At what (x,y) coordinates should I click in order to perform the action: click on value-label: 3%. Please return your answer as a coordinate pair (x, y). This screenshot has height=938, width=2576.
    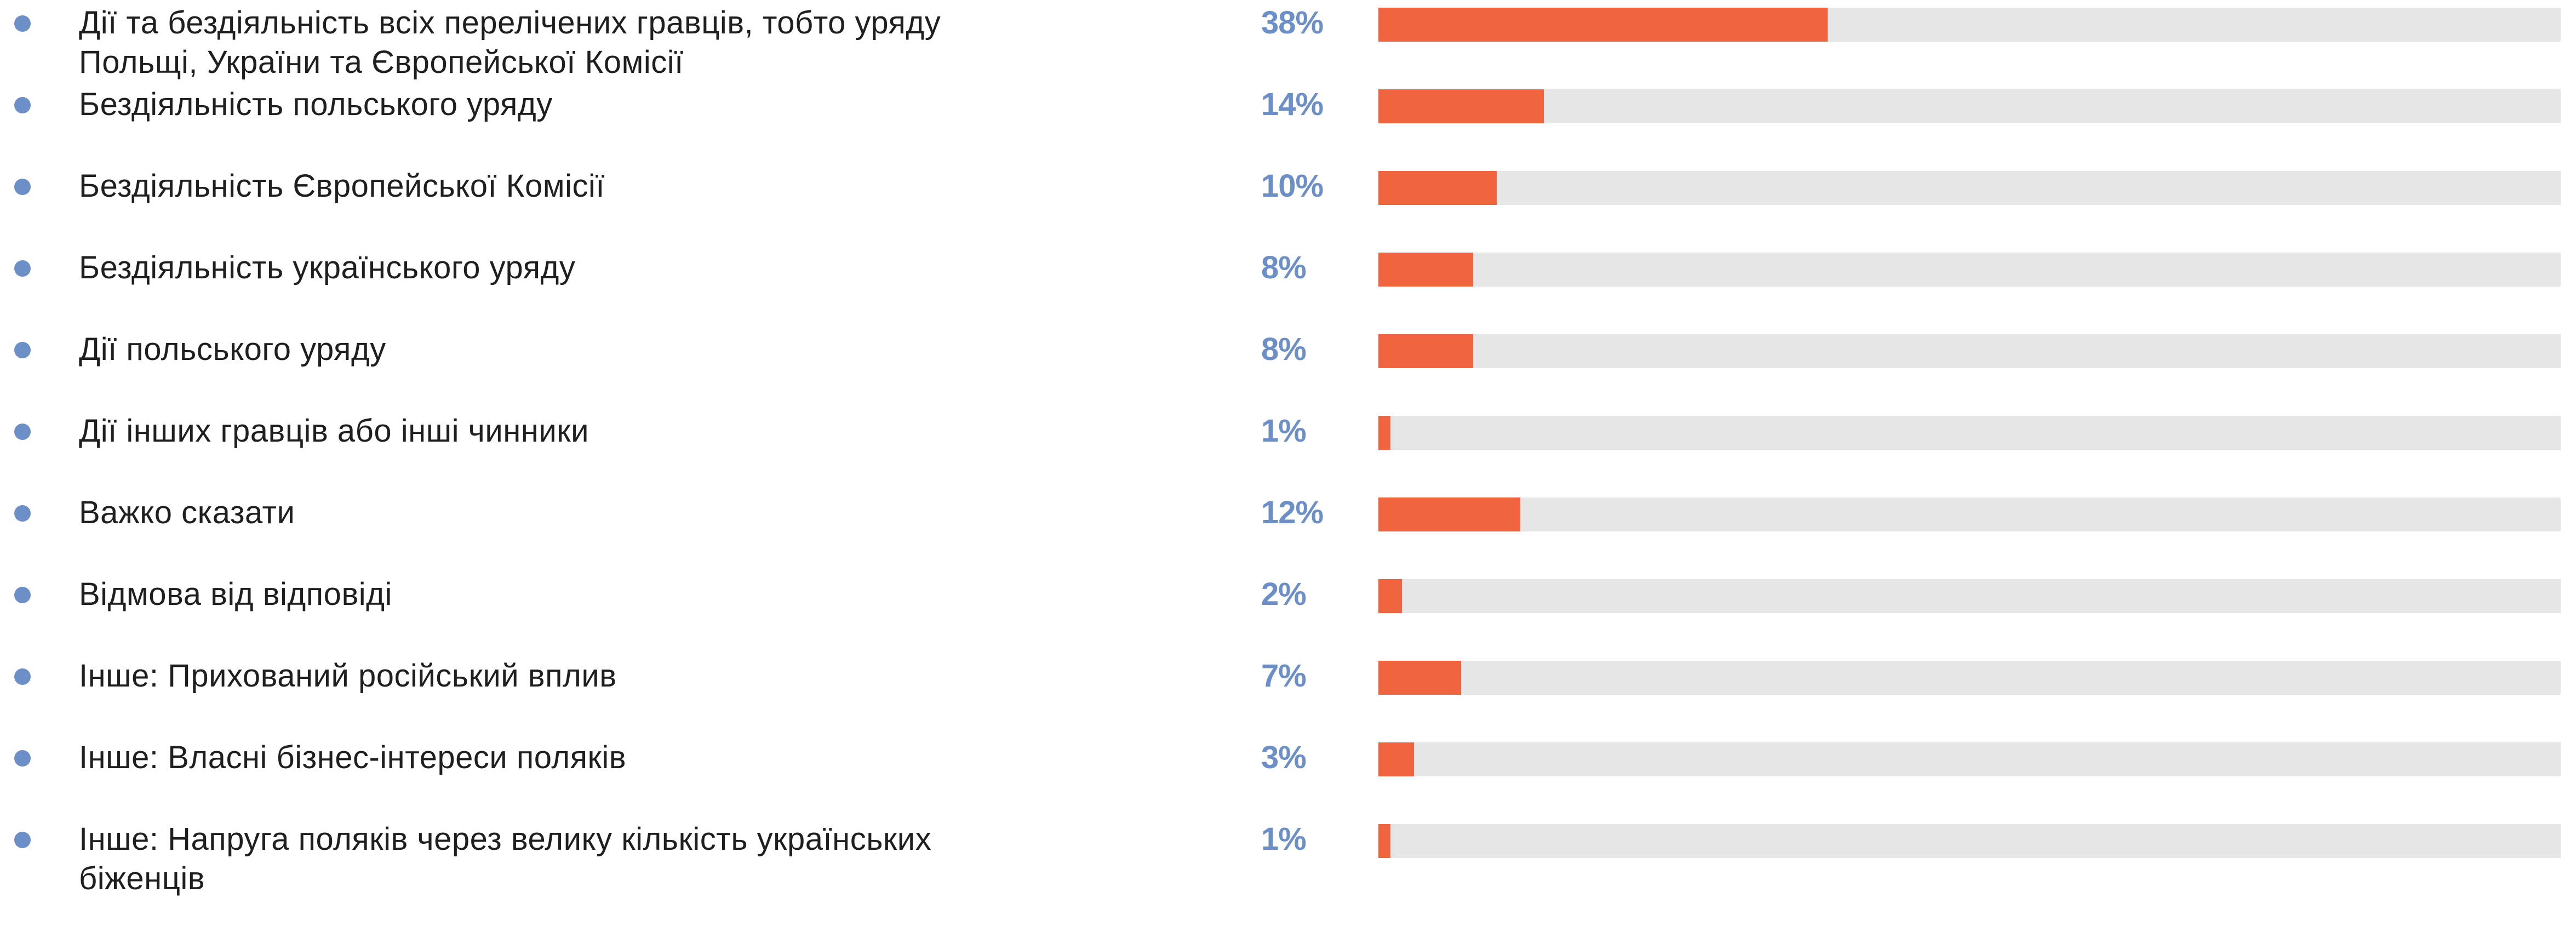
    Looking at the image, I should click on (1284, 757).